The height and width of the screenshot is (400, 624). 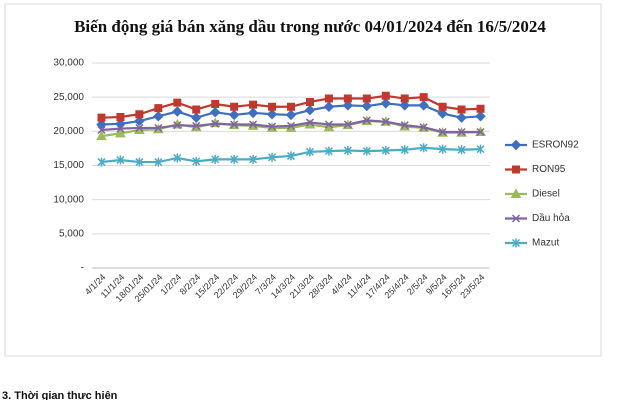 What do you see at coordinates (549, 169) in the screenshot?
I see `legend-label: RON95` at bounding box center [549, 169].